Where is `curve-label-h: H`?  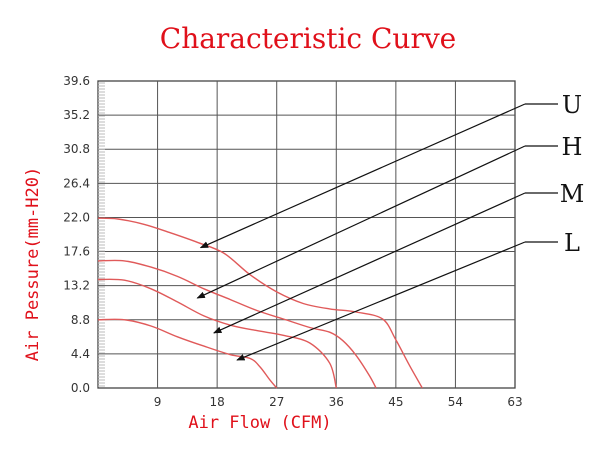 curve-label-h: H is located at coordinates (572, 147).